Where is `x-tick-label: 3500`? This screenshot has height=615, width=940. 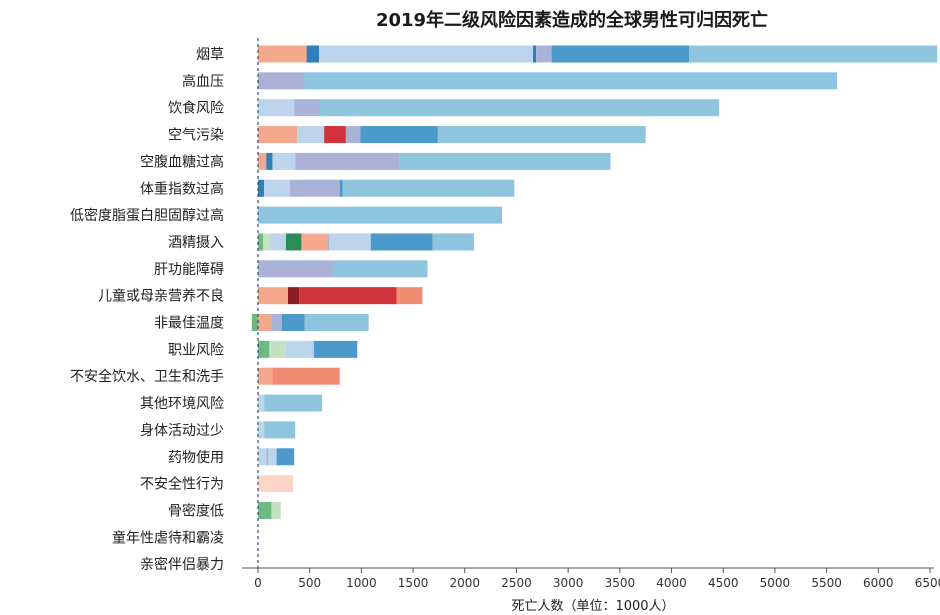
x-tick-label: 3500 is located at coordinates (620, 583).